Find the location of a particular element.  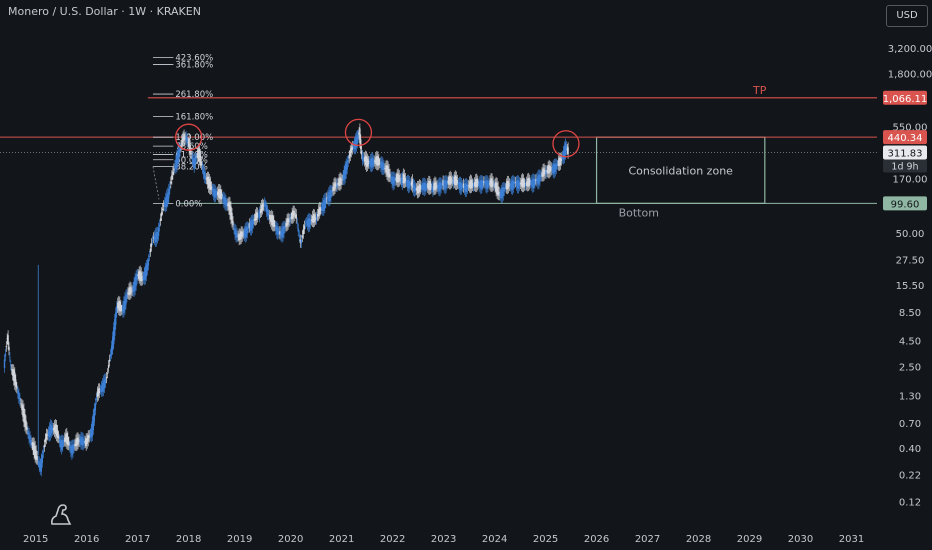

currency-button: USD is located at coordinates (907, 16).